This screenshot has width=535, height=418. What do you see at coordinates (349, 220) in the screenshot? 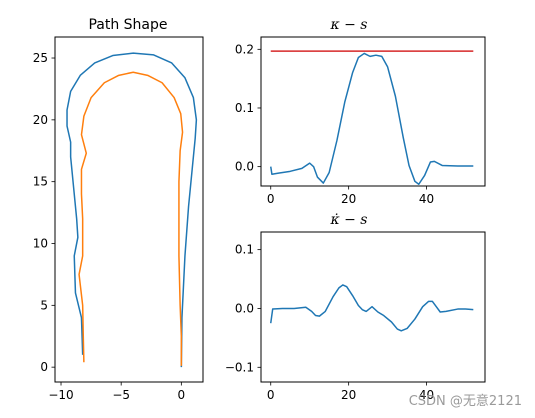
I see `chart-title-curvature-rate: κ̇ − s` at bounding box center [349, 220].